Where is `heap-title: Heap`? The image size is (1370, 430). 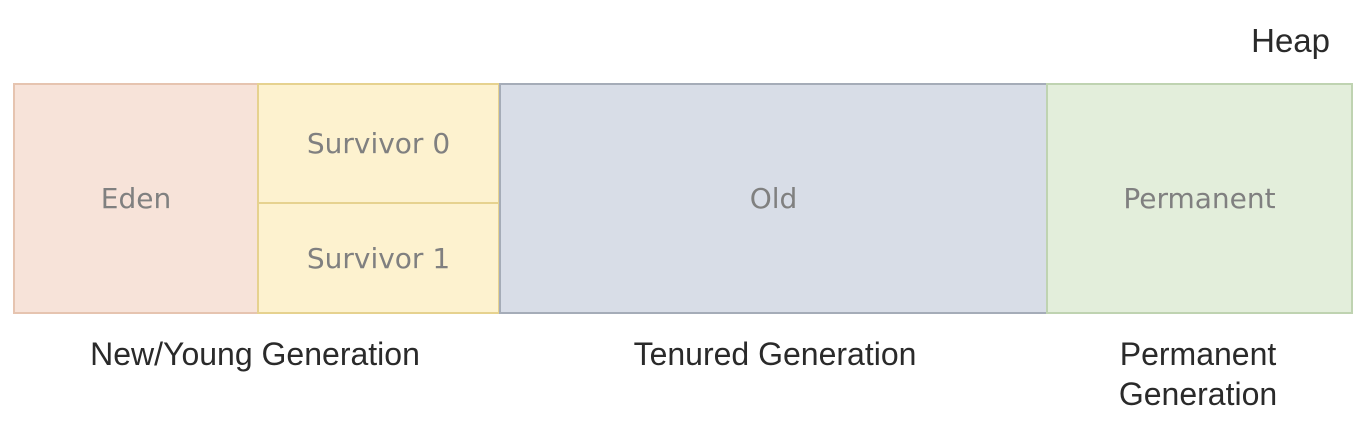 heap-title: Heap is located at coordinates (1290, 40).